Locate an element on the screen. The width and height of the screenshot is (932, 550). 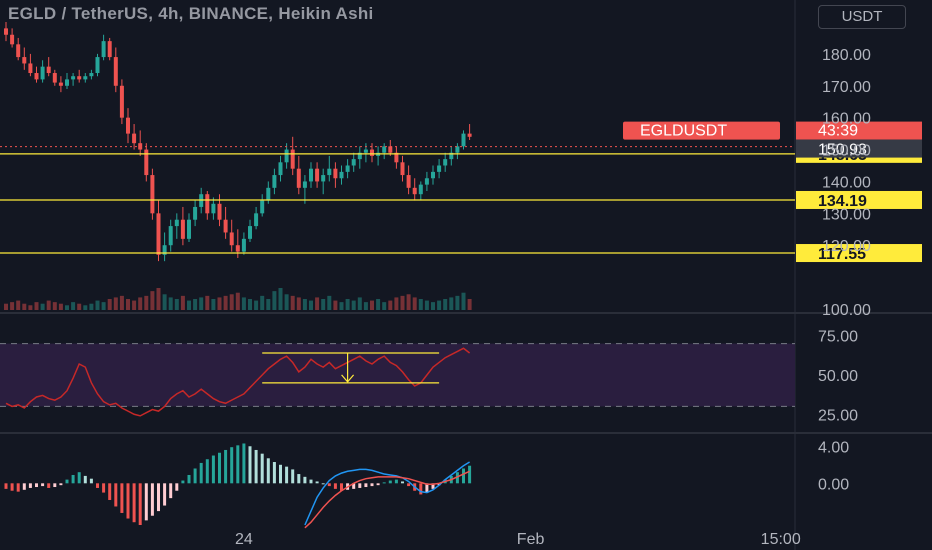
rsi-line is located at coordinates (238, 382).